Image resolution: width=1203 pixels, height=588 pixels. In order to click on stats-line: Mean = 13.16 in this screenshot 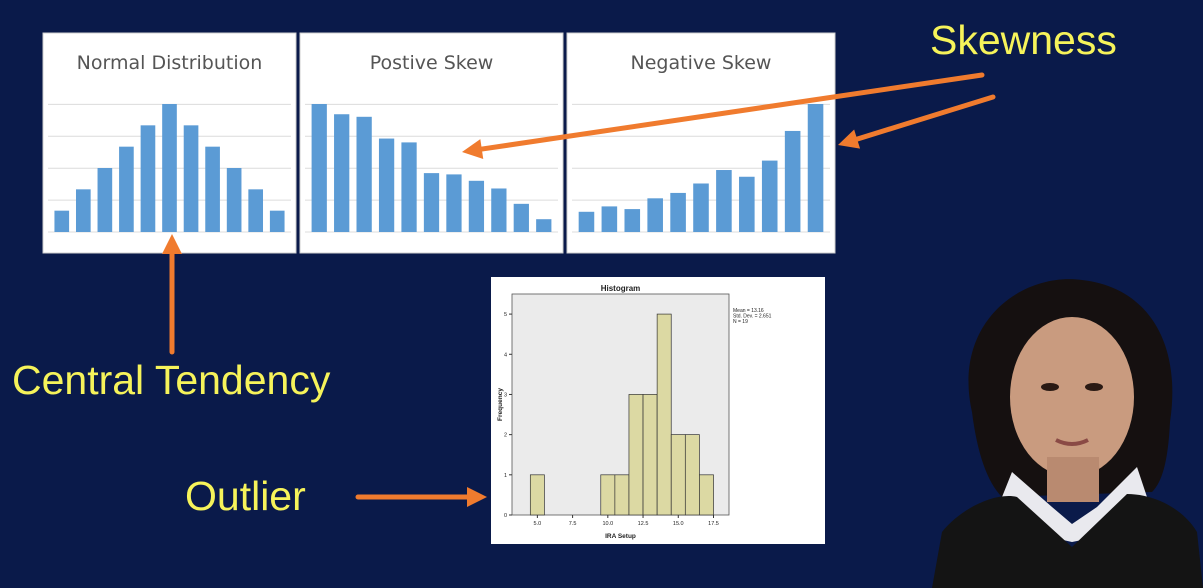, I will do `click(748, 311)`.